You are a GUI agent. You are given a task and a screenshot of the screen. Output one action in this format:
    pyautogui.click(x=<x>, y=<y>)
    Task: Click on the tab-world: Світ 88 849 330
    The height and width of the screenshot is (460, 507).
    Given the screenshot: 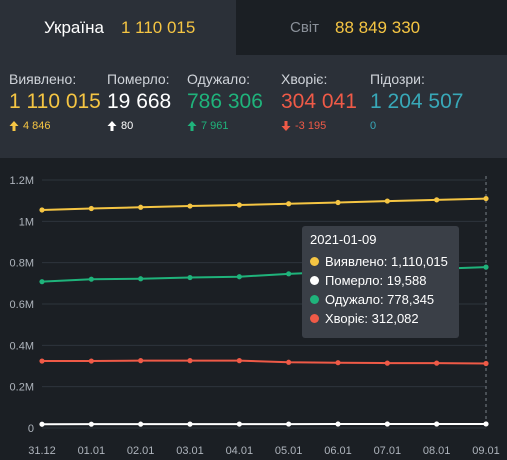 What is the action you would take?
    pyautogui.click(x=371, y=27)
    